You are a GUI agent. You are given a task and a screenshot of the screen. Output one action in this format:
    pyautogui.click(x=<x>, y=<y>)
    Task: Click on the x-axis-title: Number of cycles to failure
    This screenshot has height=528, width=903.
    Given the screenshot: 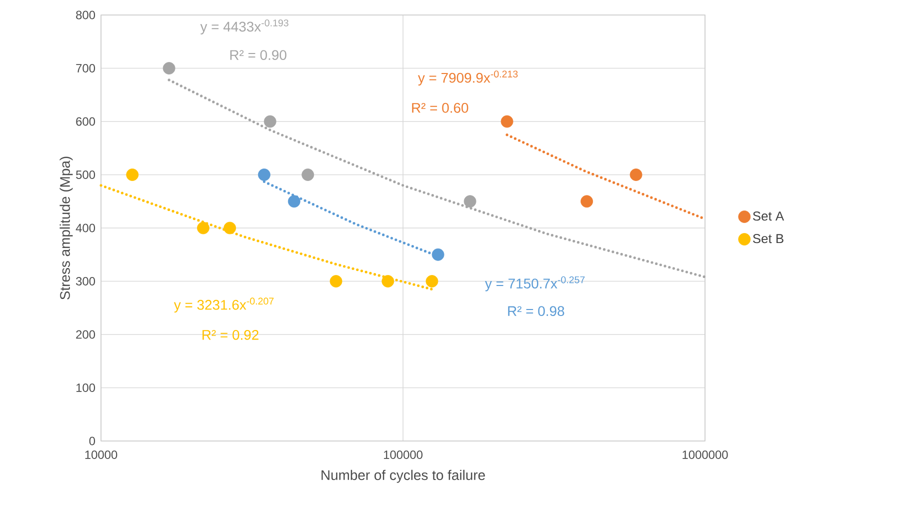 What is the action you would take?
    pyautogui.click(x=403, y=476)
    